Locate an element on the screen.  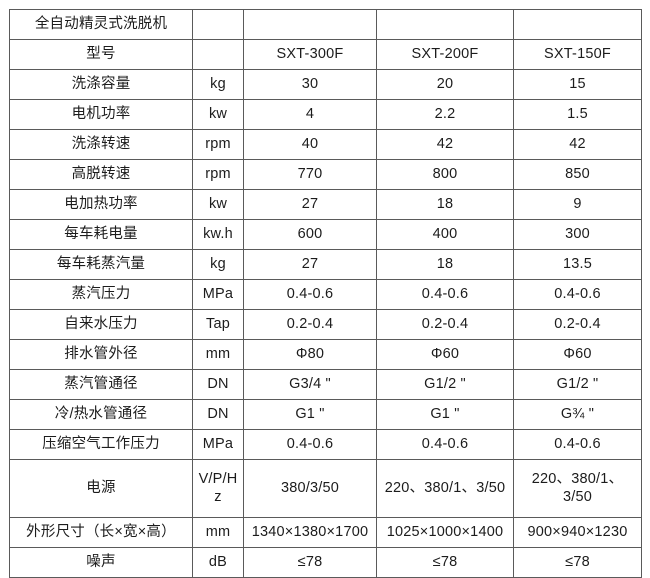
table-row: 每车耗蒸汽量 kg 27 18 13.5 is located at coordinates (325, 264).